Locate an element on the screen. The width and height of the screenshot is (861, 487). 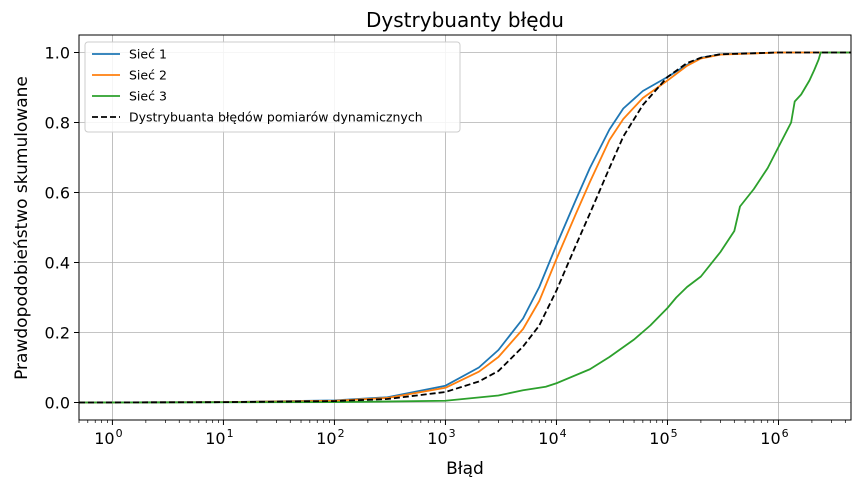
x-tick-label: 10² is located at coordinates (330, 437).